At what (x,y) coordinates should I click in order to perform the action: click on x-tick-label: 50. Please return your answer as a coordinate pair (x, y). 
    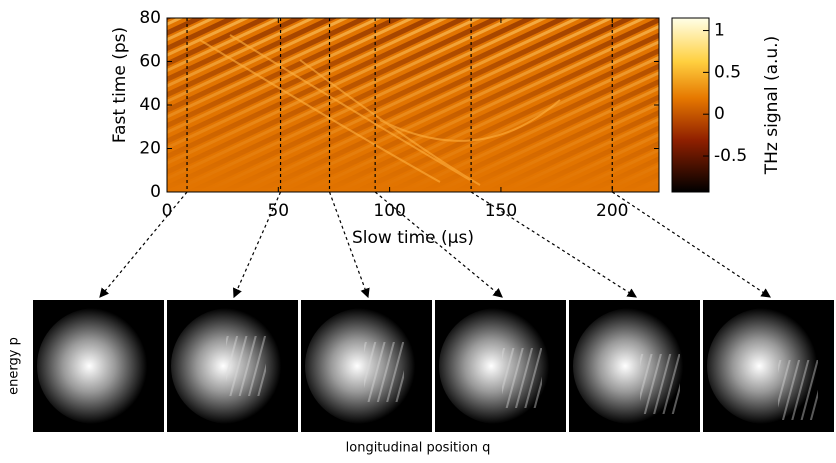
    Looking at the image, I should click on (278, 211).